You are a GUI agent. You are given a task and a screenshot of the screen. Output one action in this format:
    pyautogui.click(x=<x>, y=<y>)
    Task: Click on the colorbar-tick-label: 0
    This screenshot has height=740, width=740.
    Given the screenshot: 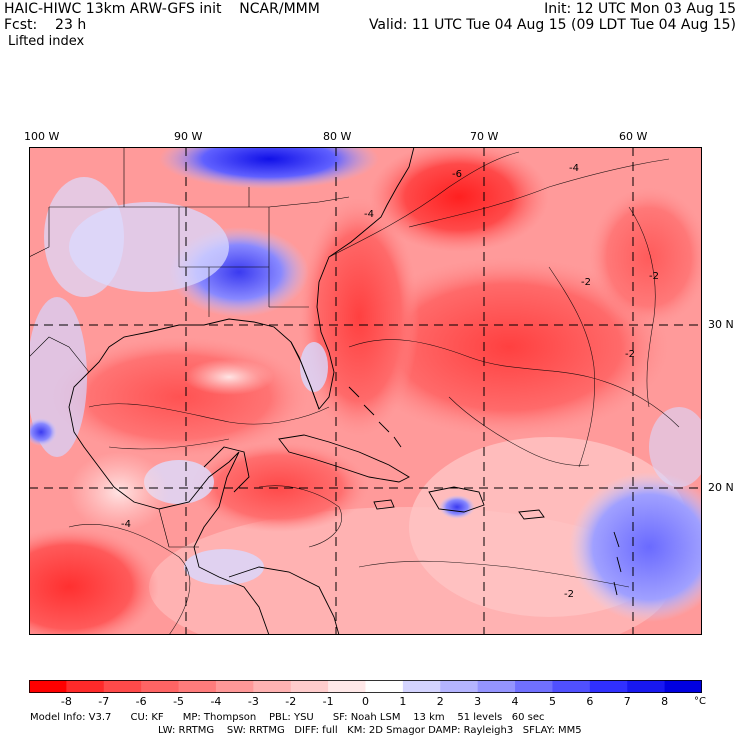 What is the action you would take?
    pyautogui.click(x=365, y=701)
    